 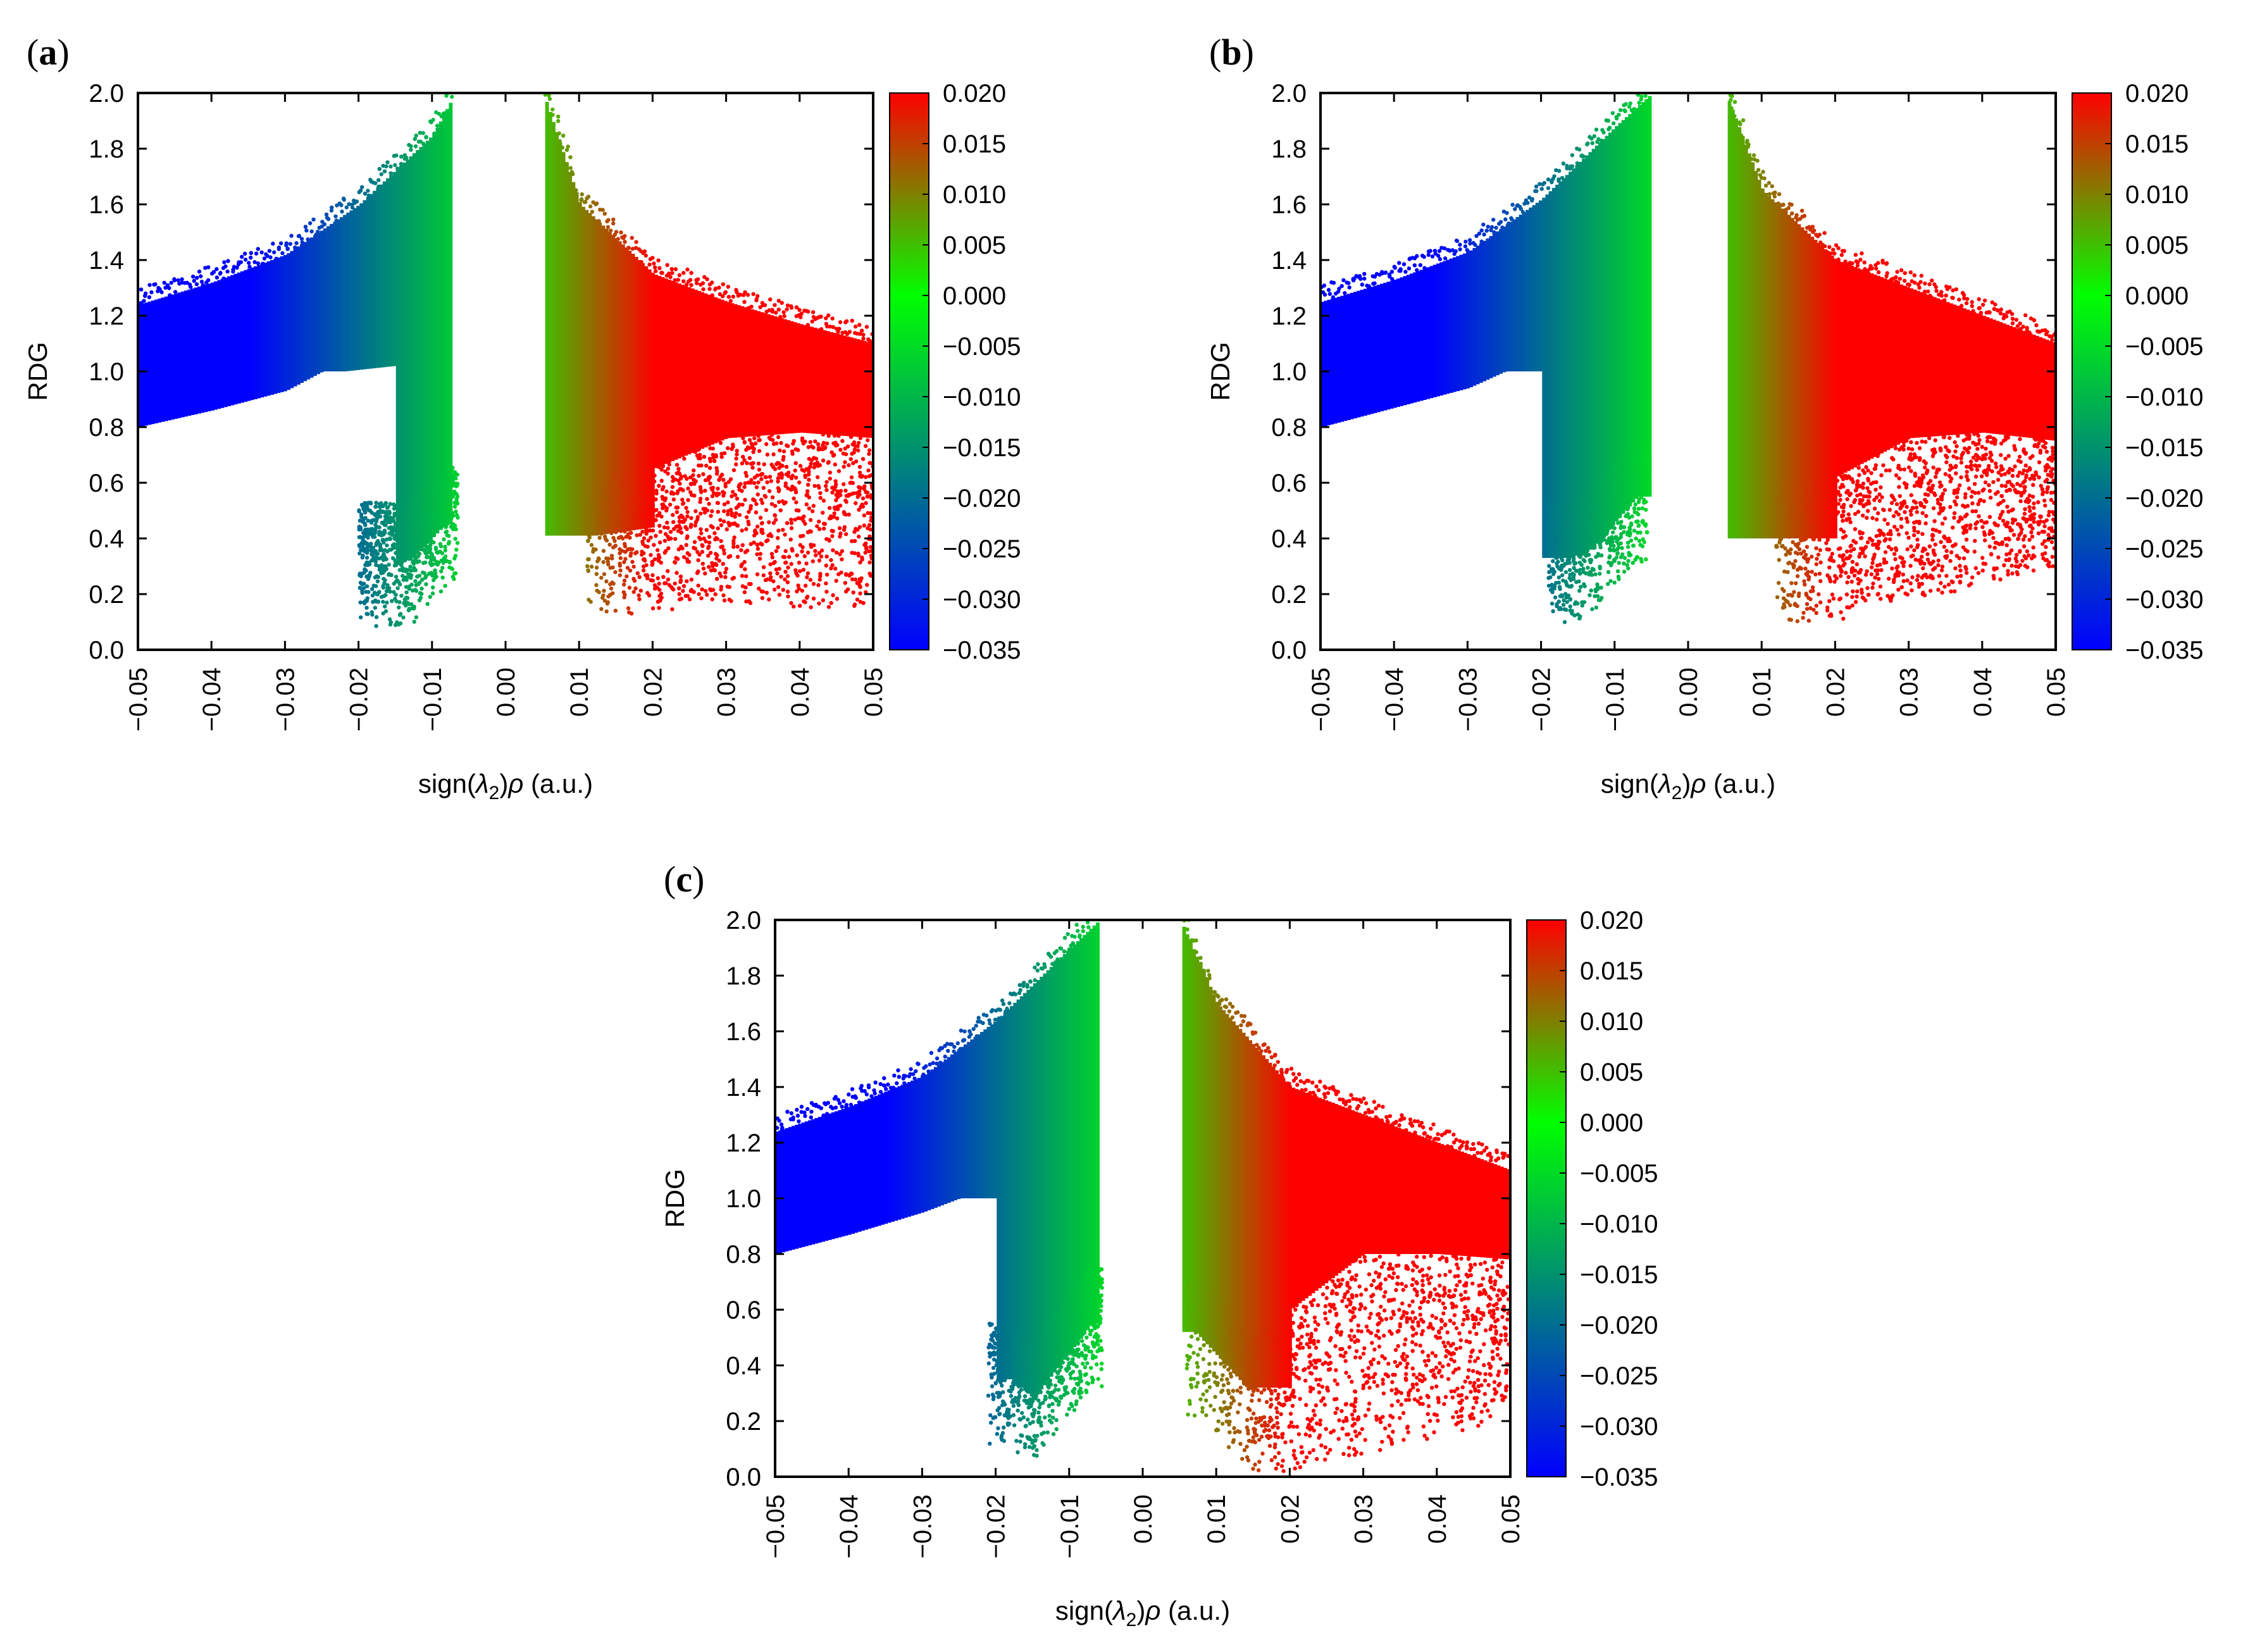 What do you see at coordinates (1231, 52) in the screenshot?
I see `panel-label: (b)` at bounding box center [1231, 52].